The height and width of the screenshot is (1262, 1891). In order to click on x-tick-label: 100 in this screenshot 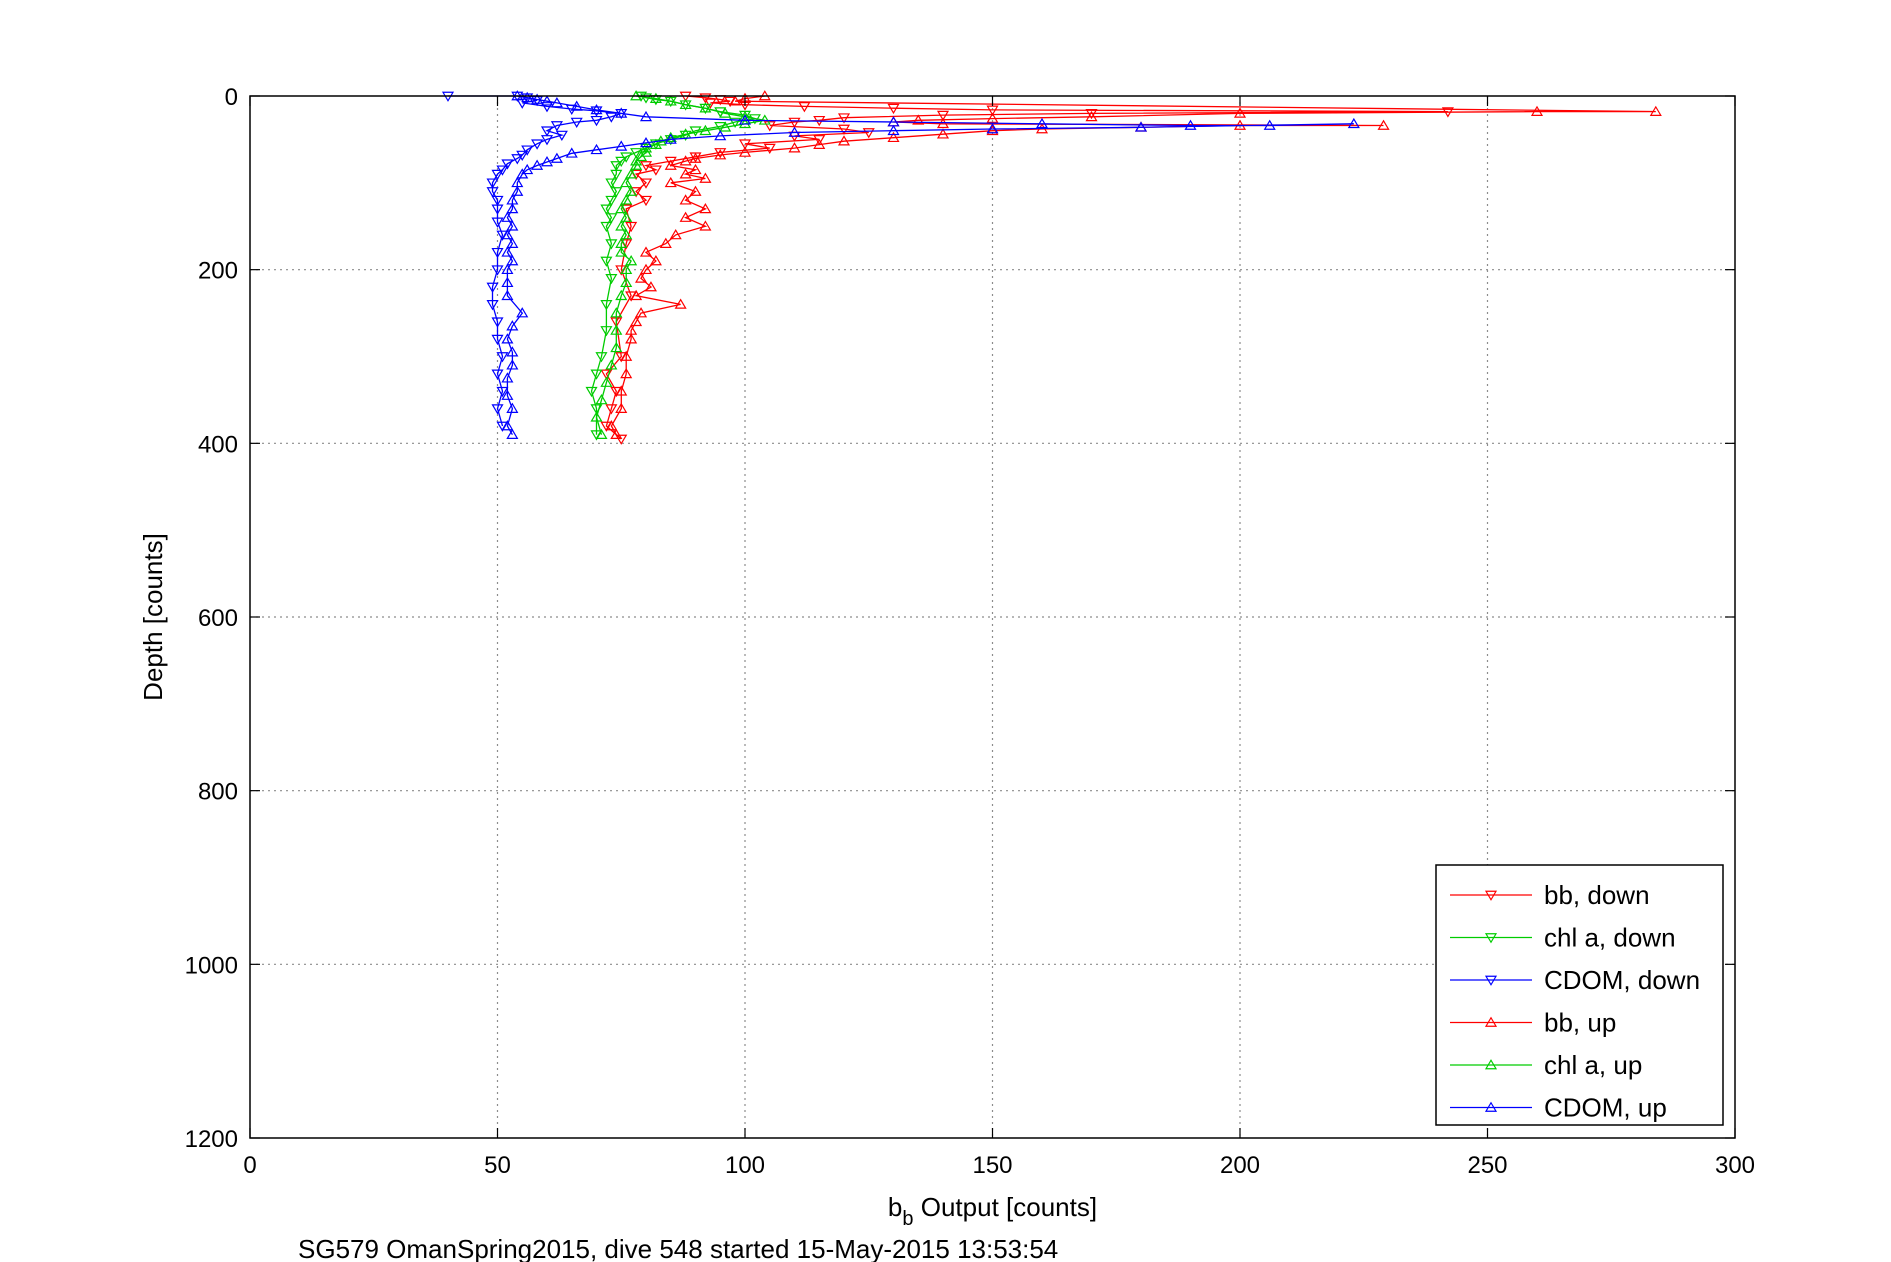, I will do `click(745, 1165)`.